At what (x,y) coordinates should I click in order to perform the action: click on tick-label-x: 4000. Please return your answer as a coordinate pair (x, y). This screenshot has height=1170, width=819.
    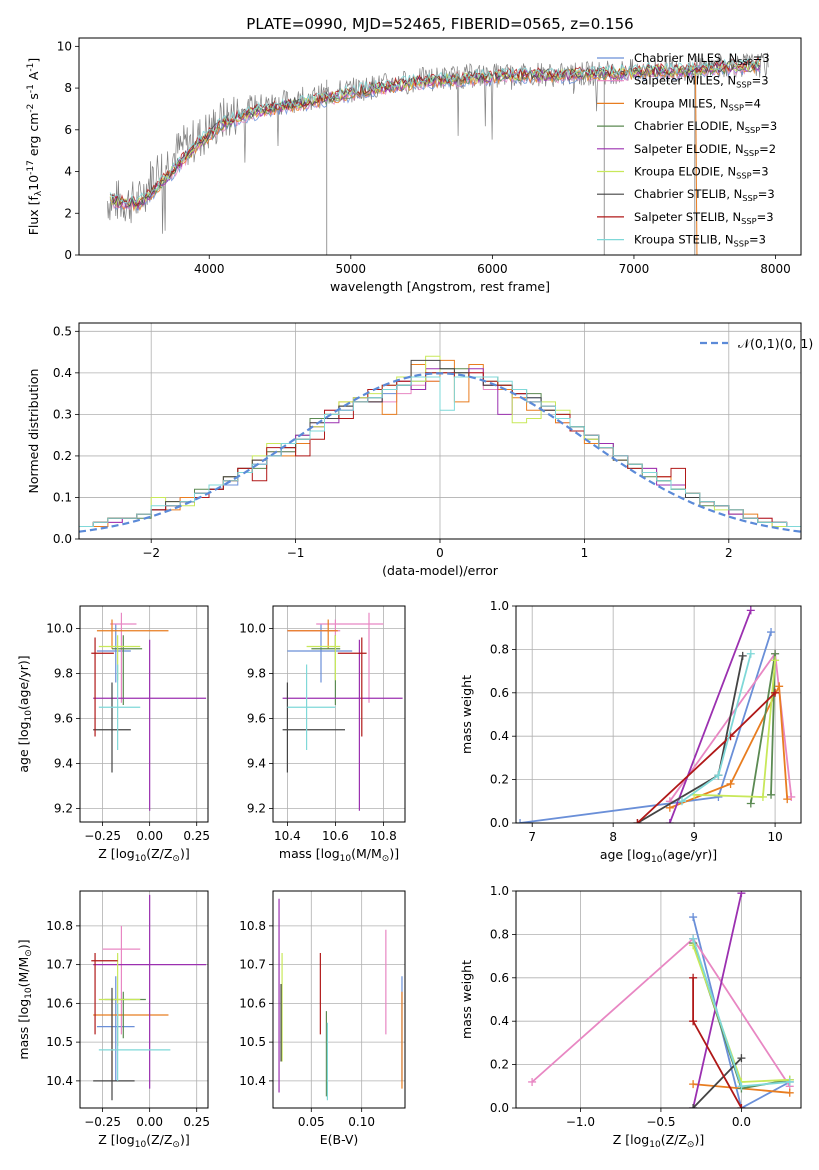
    Looking at the image, I should click on (209, 269).